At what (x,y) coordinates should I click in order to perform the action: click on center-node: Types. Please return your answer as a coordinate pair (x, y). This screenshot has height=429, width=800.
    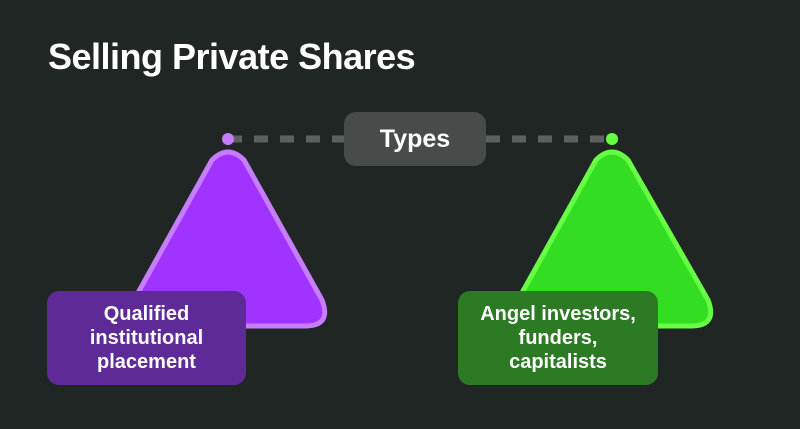
    Looking at the image, I should click on (415, 139).